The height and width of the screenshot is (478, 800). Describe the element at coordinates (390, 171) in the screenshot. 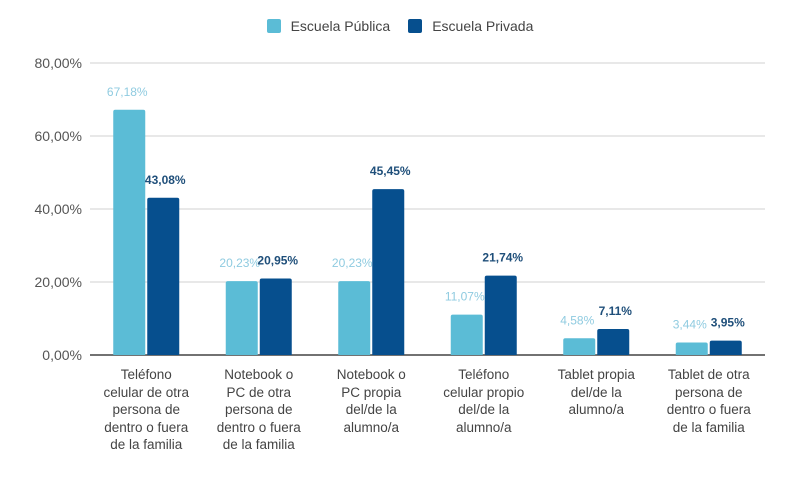

I see `data-label: 45,45%` at that location.